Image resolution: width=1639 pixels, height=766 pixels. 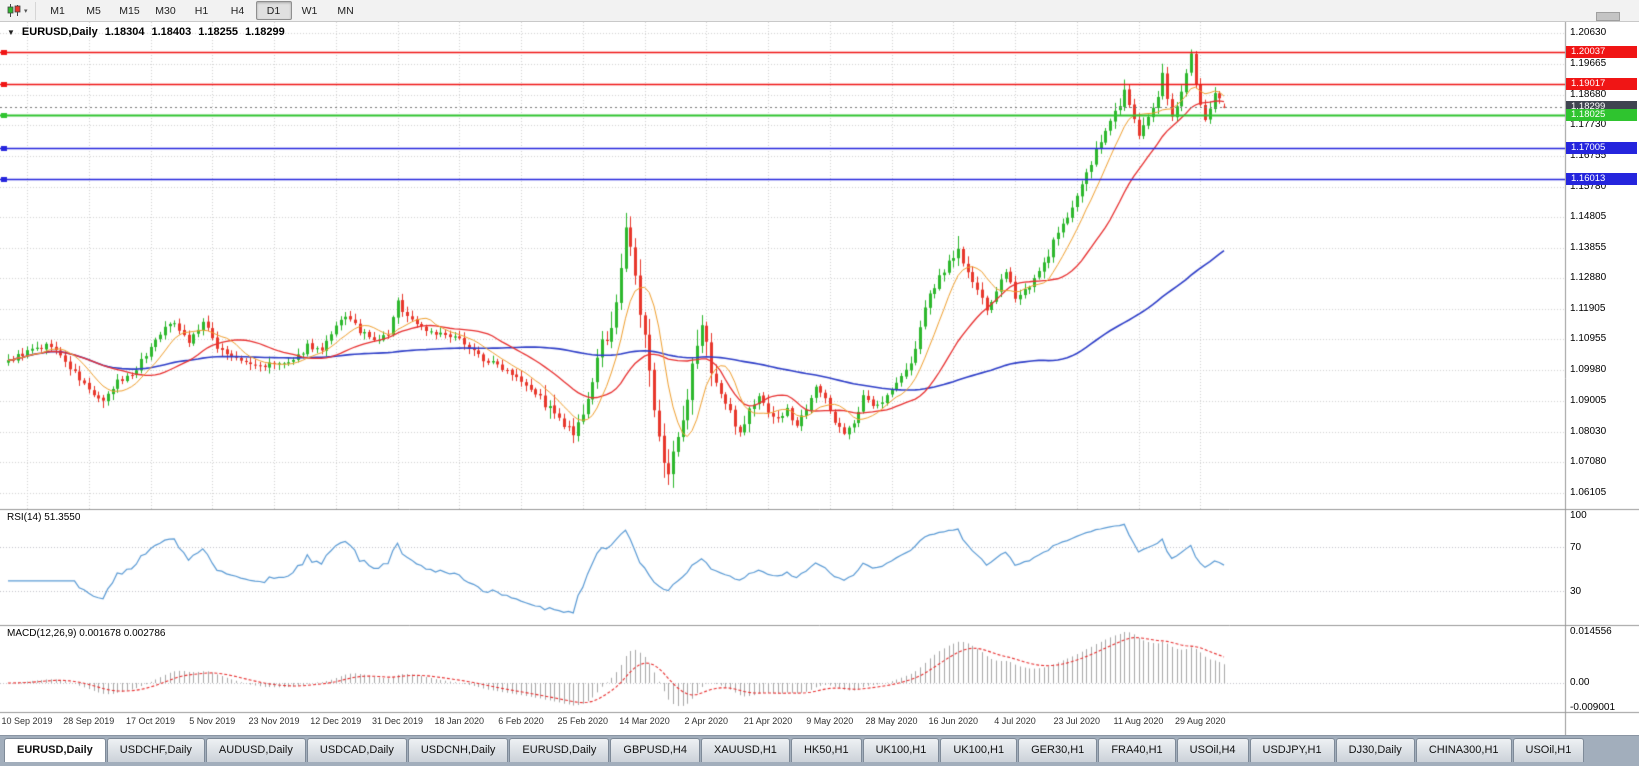 I want to click on chart-type-button: ▾, so click(x=20, y=10).